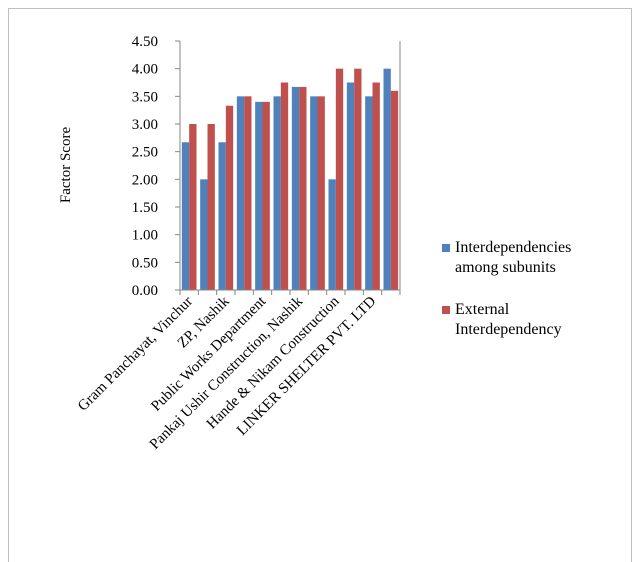  What do you see at coordinates (513, 257) in the screenshot?
I see `legend-label: Interdependencies among subunits` at bounding box center [513, 257].